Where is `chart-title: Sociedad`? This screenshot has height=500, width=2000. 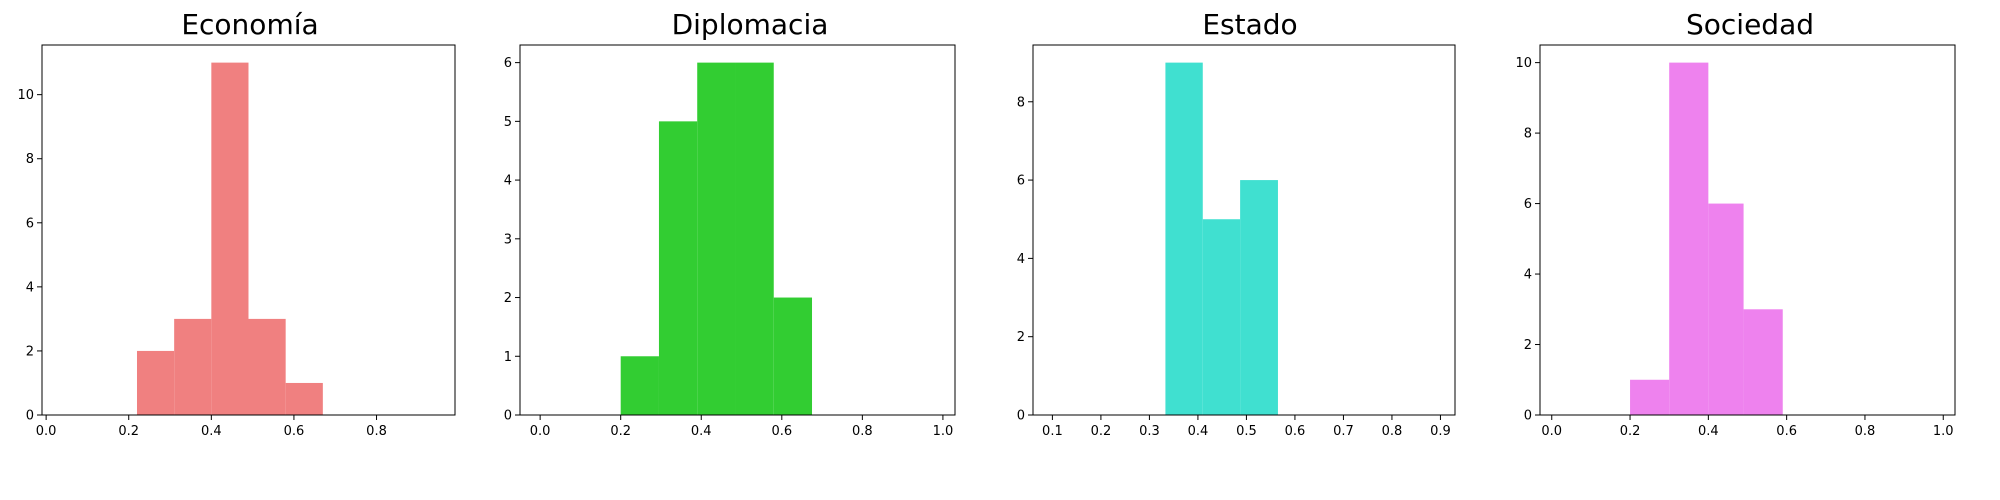 chart-title: Sociedad is located at coordinates (1749, 24).